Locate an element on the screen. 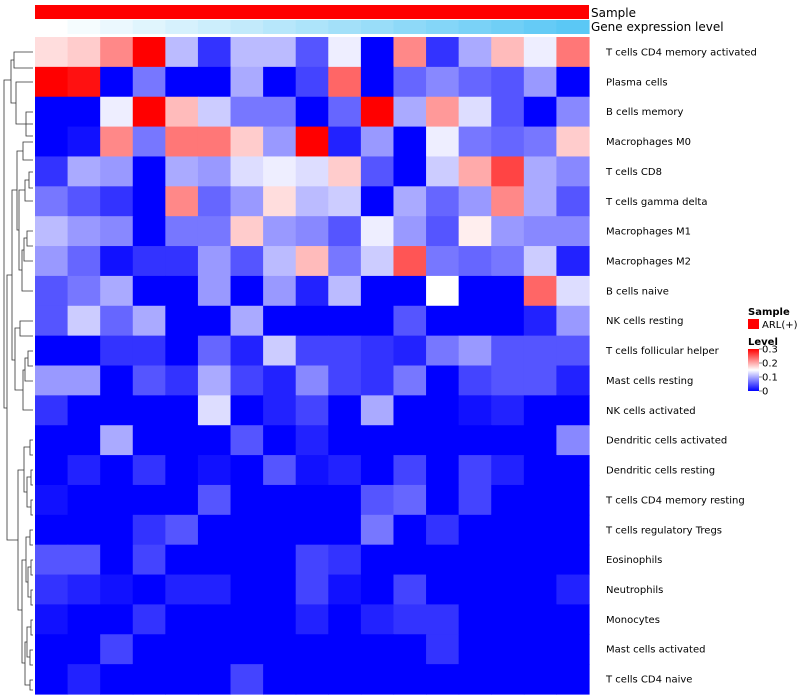  legend-tick-label: 0 is located at coordinates (765, 392).